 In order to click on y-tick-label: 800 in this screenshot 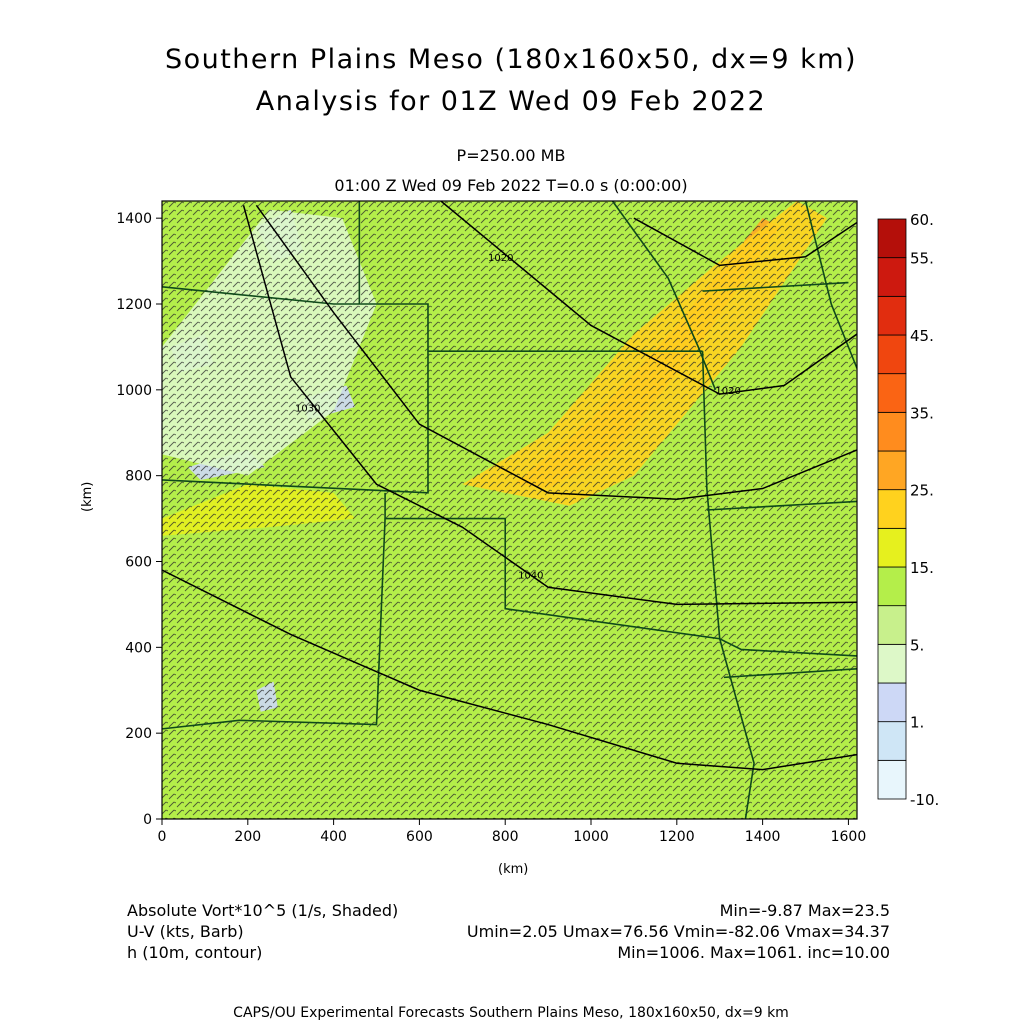, I will do `click(138, 477)`.